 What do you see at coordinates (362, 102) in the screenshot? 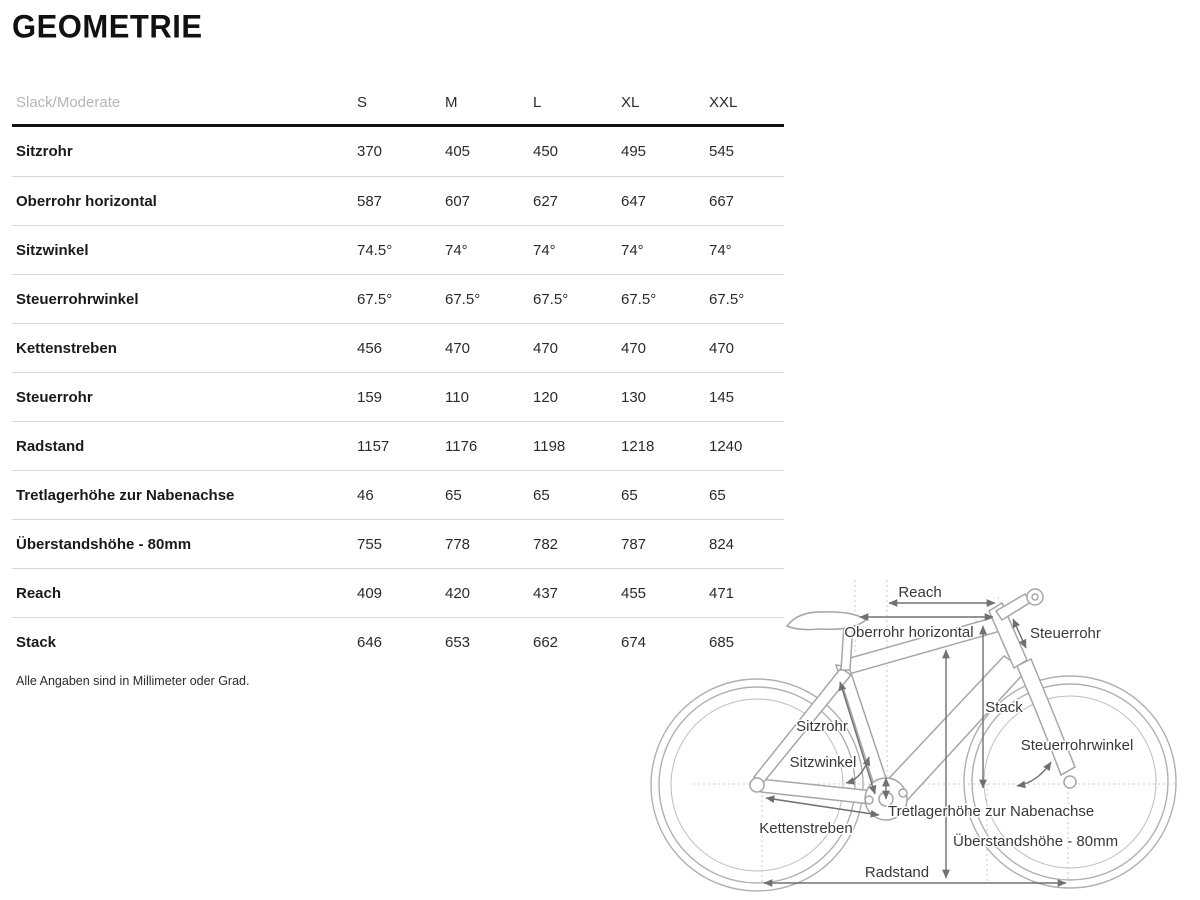
I see `column-header-s: S` at bounding box center [362, 102].